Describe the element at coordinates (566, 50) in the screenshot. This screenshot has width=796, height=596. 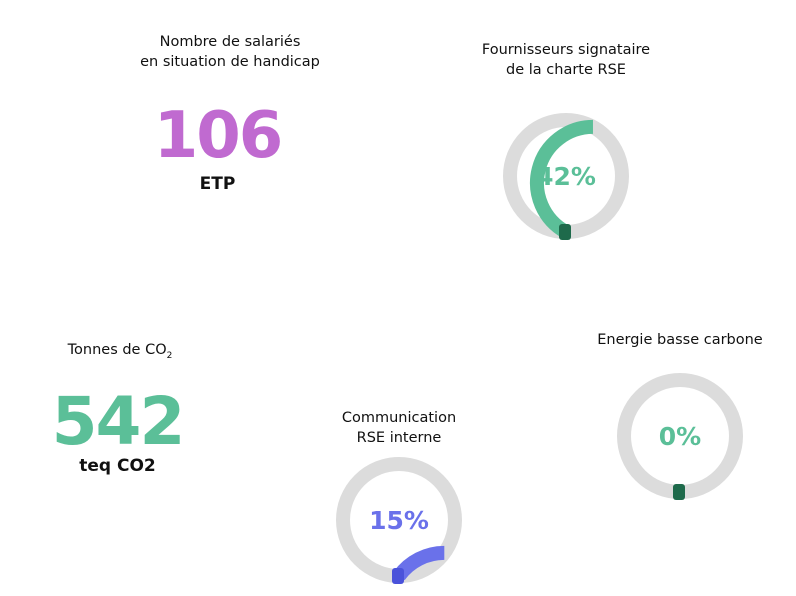
I see `gauge-suppliers-label-line1: Fournisseurs signataire` at that location.